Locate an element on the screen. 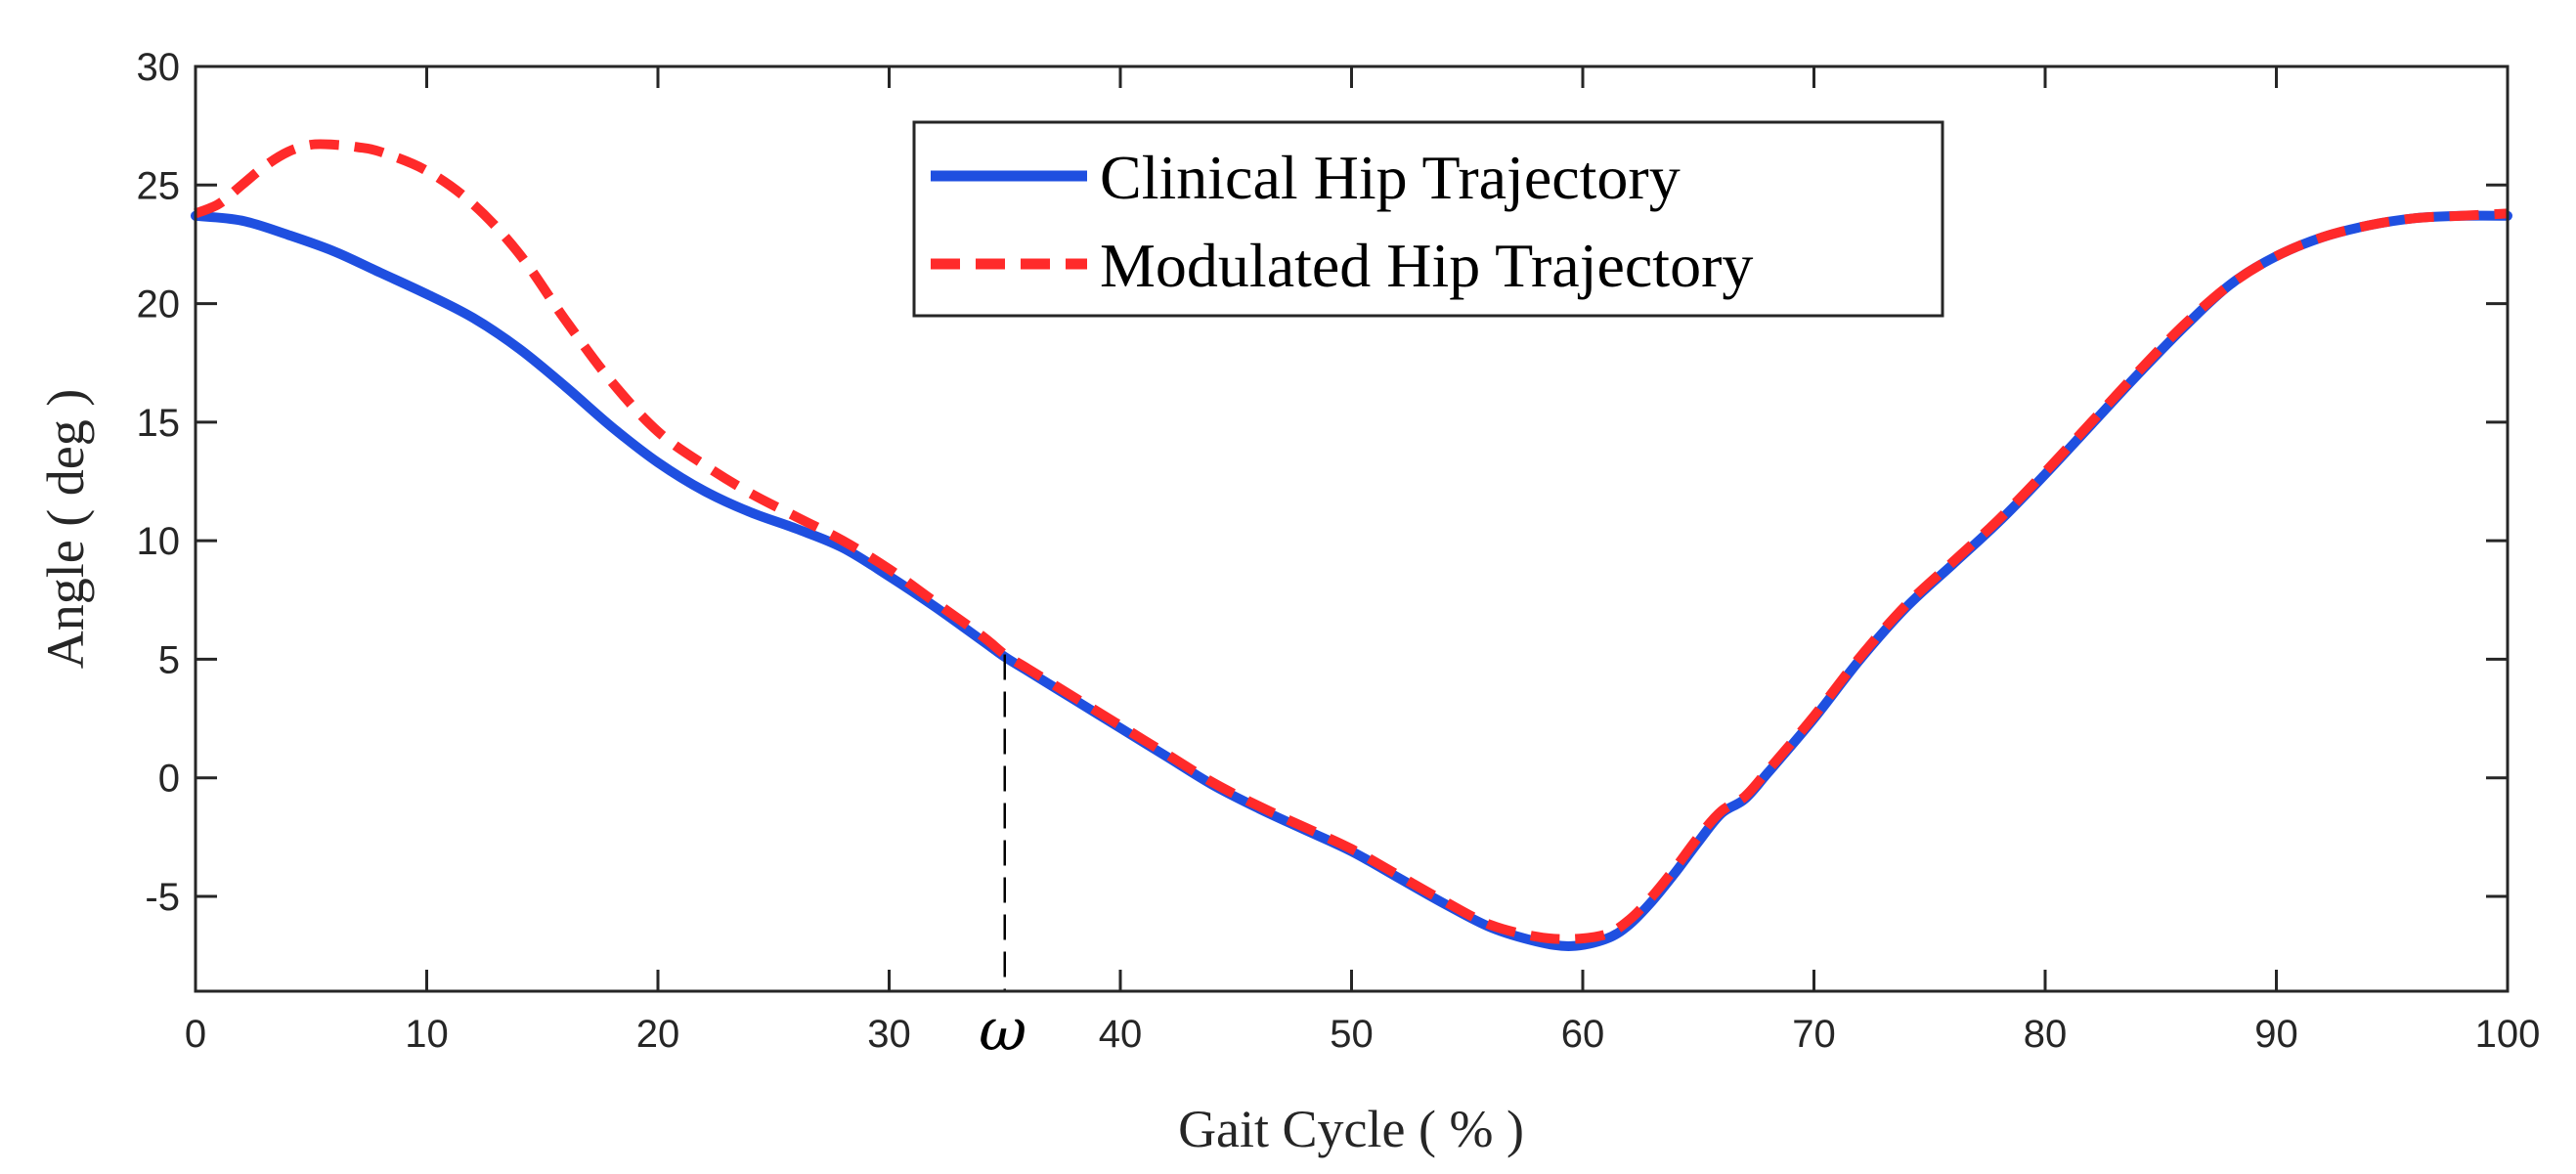 The height and width of the screenshot is (1174, 2576). x-tick-label: 0 is located at coordinates (195, 1034).